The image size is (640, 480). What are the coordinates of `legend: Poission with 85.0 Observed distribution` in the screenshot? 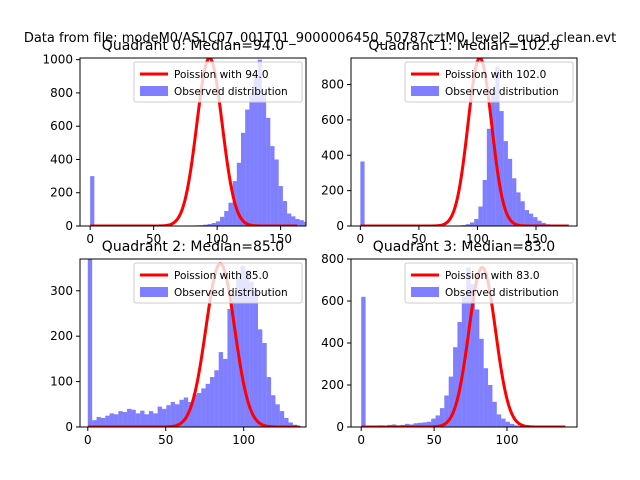 It's located at (218, 283).